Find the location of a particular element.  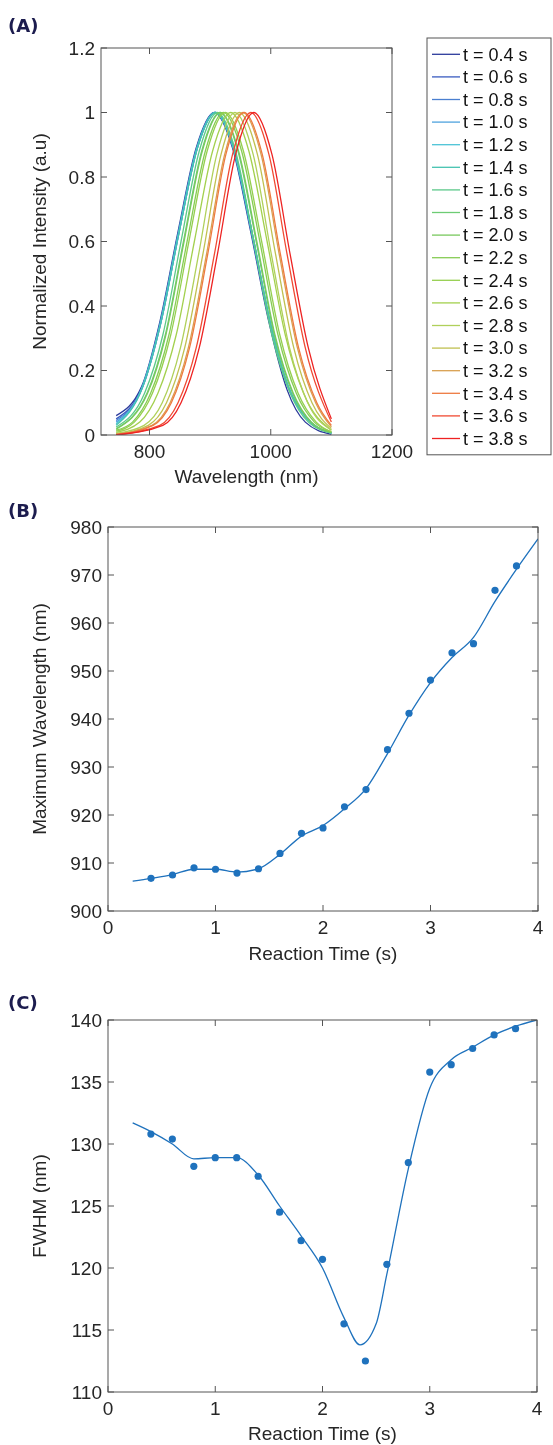

legend-label: t = 1.0 s is located at coordinates (495, 122).